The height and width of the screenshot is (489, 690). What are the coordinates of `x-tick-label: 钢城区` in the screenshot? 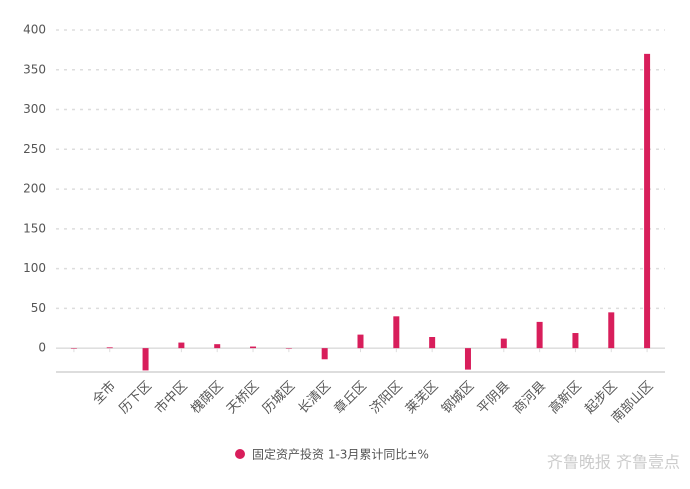 It's located at (458, 398).